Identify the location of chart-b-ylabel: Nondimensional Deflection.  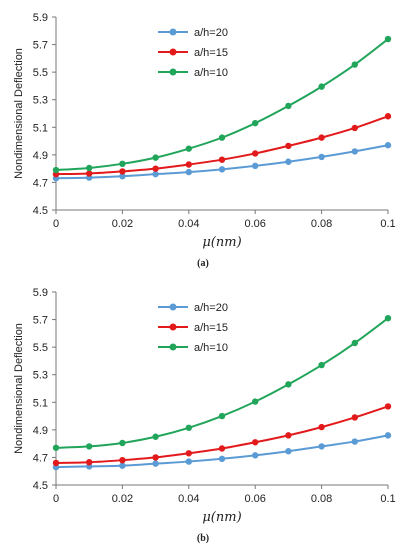
(19, 388).